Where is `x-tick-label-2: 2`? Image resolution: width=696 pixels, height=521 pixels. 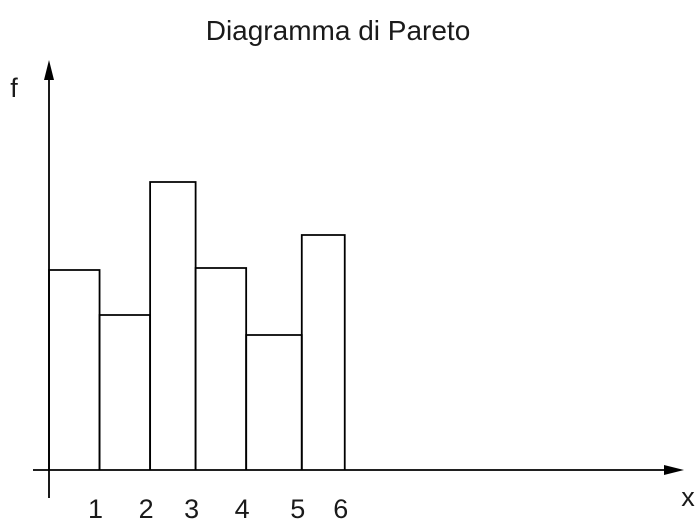
x-tick-label-2: 2 is located at coordinates (146, 507).